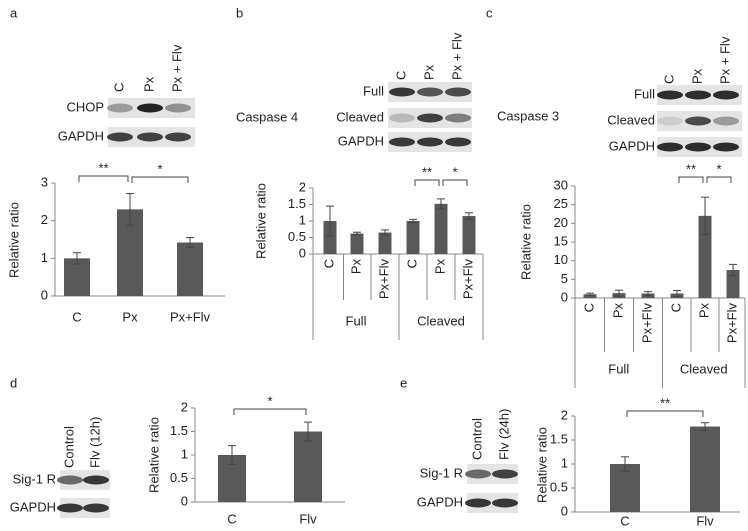  I want to click on row-label: CHOP, so click(85, 106).